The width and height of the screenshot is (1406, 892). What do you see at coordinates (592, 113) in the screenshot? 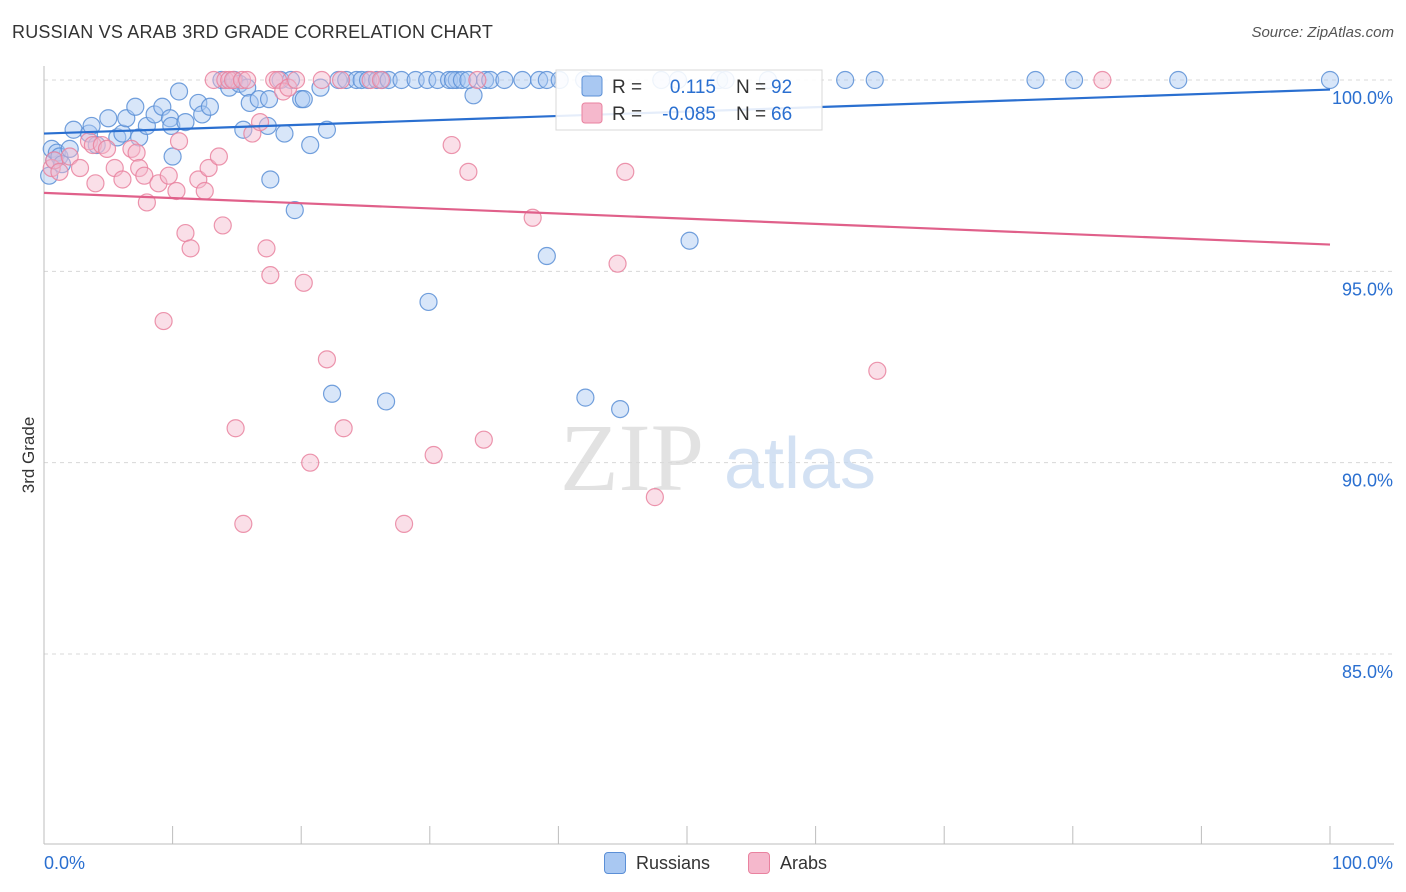
I see `stats-legend-swatch-arabs` at bounding box center [592, 113].